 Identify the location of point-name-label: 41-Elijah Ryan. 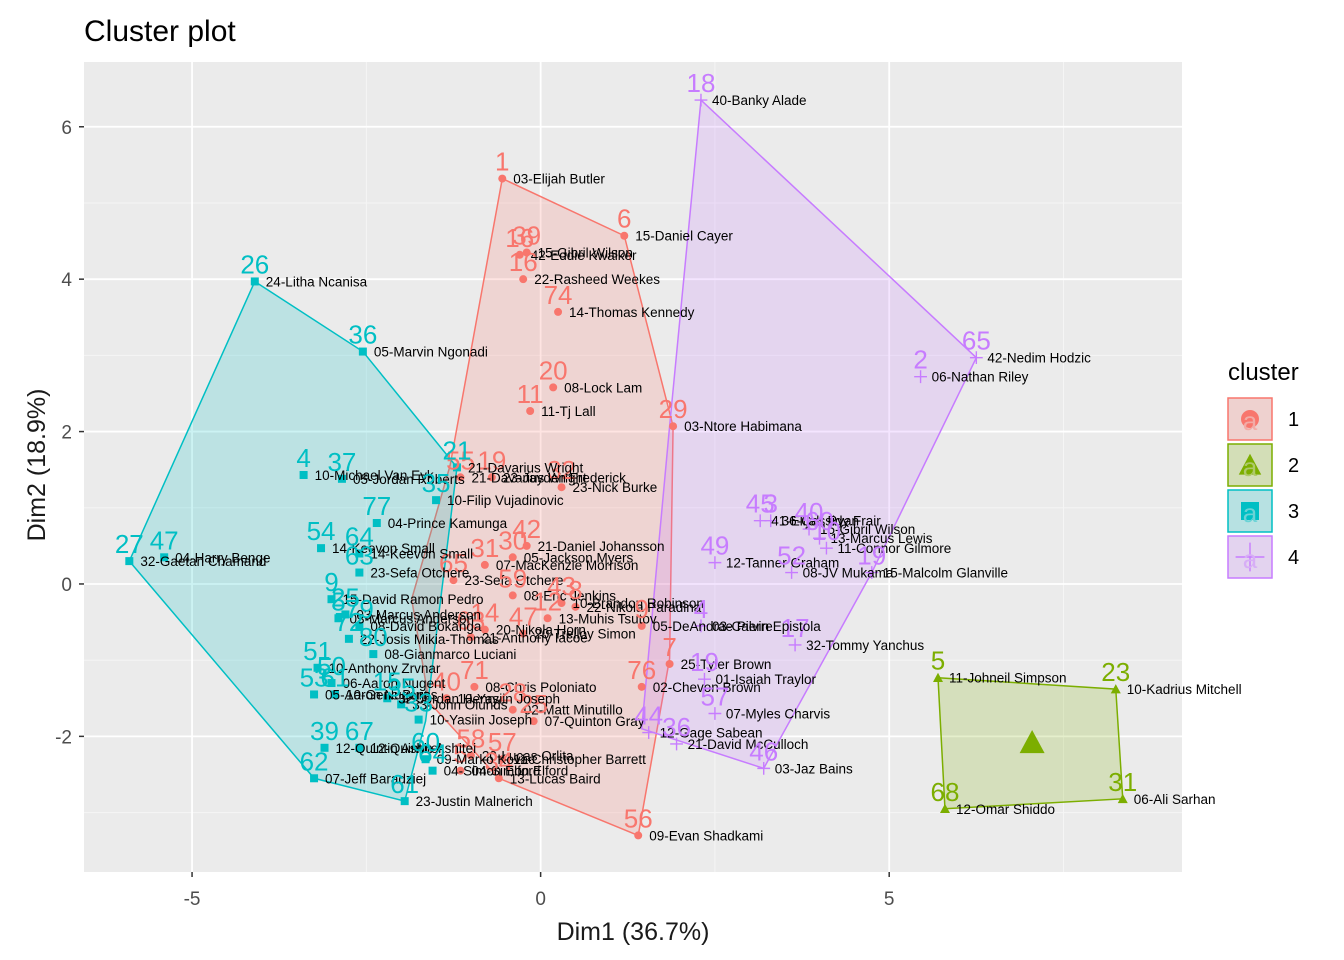
(815, 521).